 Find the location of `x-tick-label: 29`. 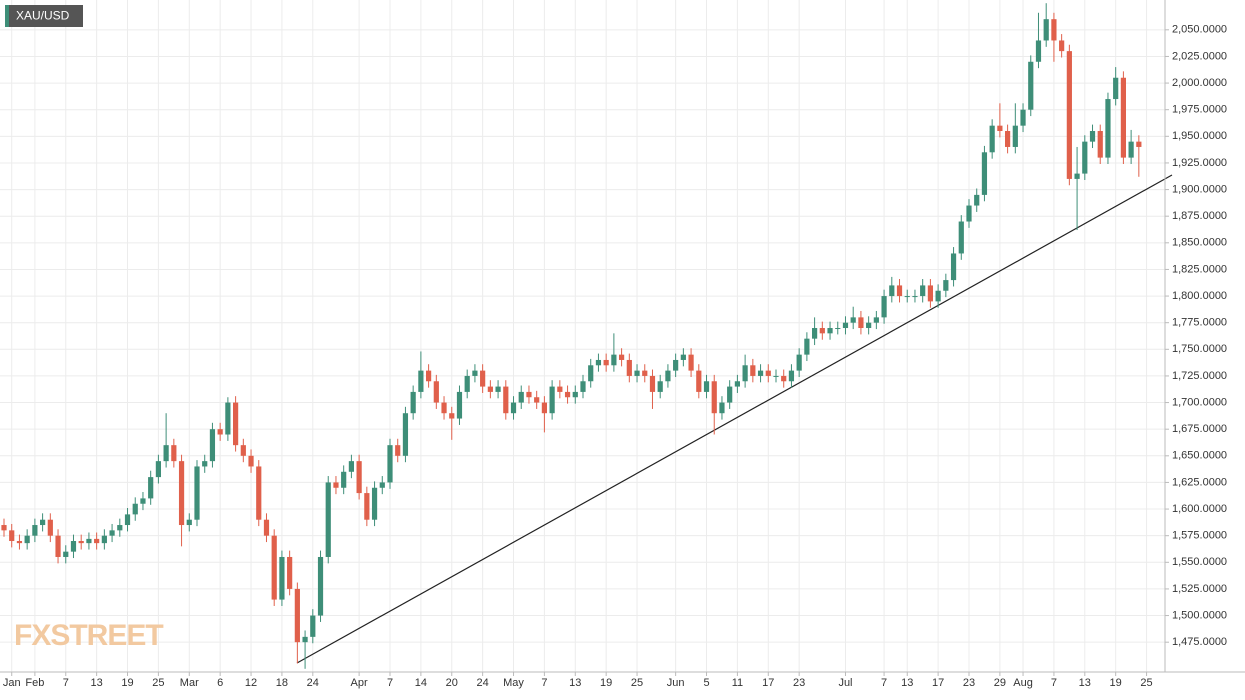

x-tick-label: 29 is located at coordinates (1000, 683).